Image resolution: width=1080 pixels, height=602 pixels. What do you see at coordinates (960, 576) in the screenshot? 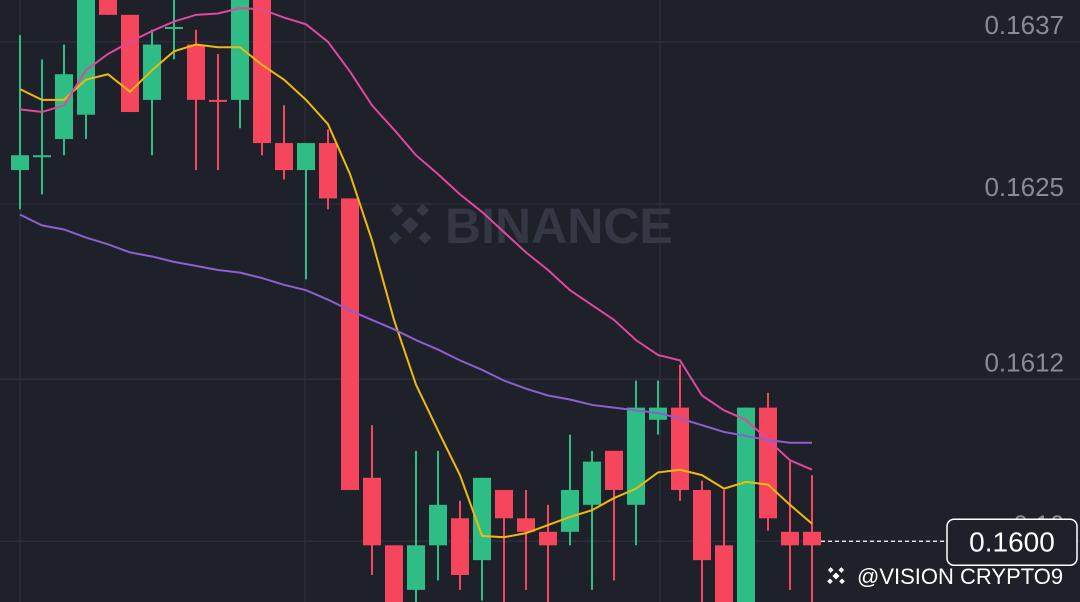
I see `credit-text: @VISION CRYPTO9` at bounding box center [960, 576].